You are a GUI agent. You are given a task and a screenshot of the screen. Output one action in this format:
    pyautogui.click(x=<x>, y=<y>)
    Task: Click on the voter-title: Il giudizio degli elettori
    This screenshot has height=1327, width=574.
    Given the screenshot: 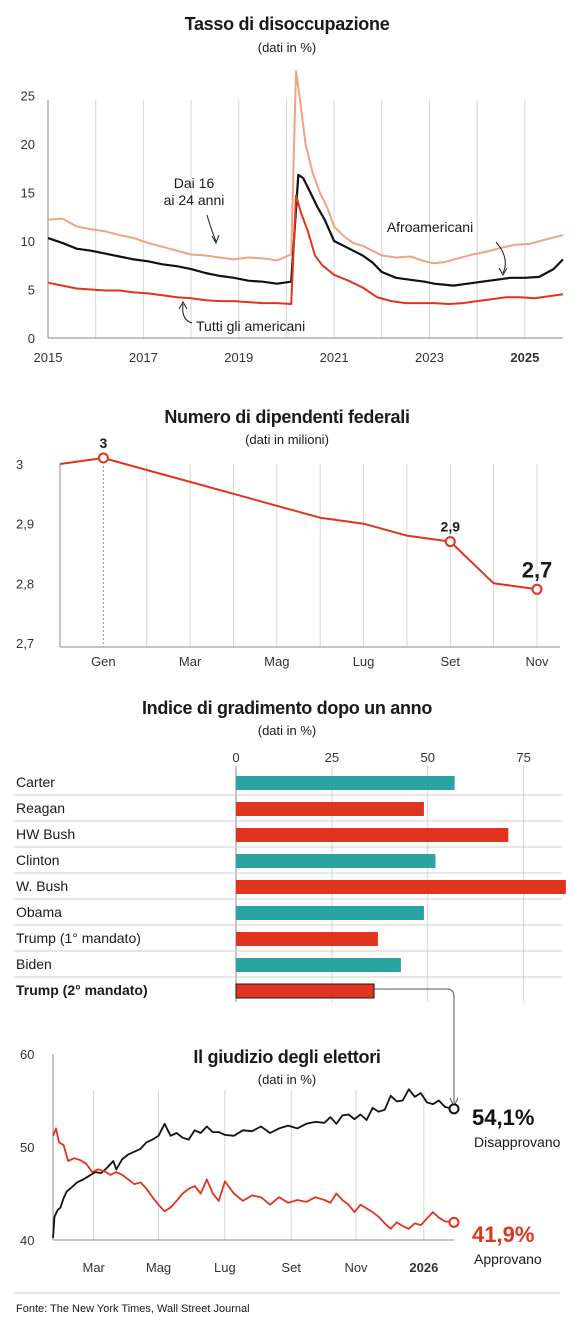 What is the action you would take?
    pyautogui.click(x=286, y=1057)
    